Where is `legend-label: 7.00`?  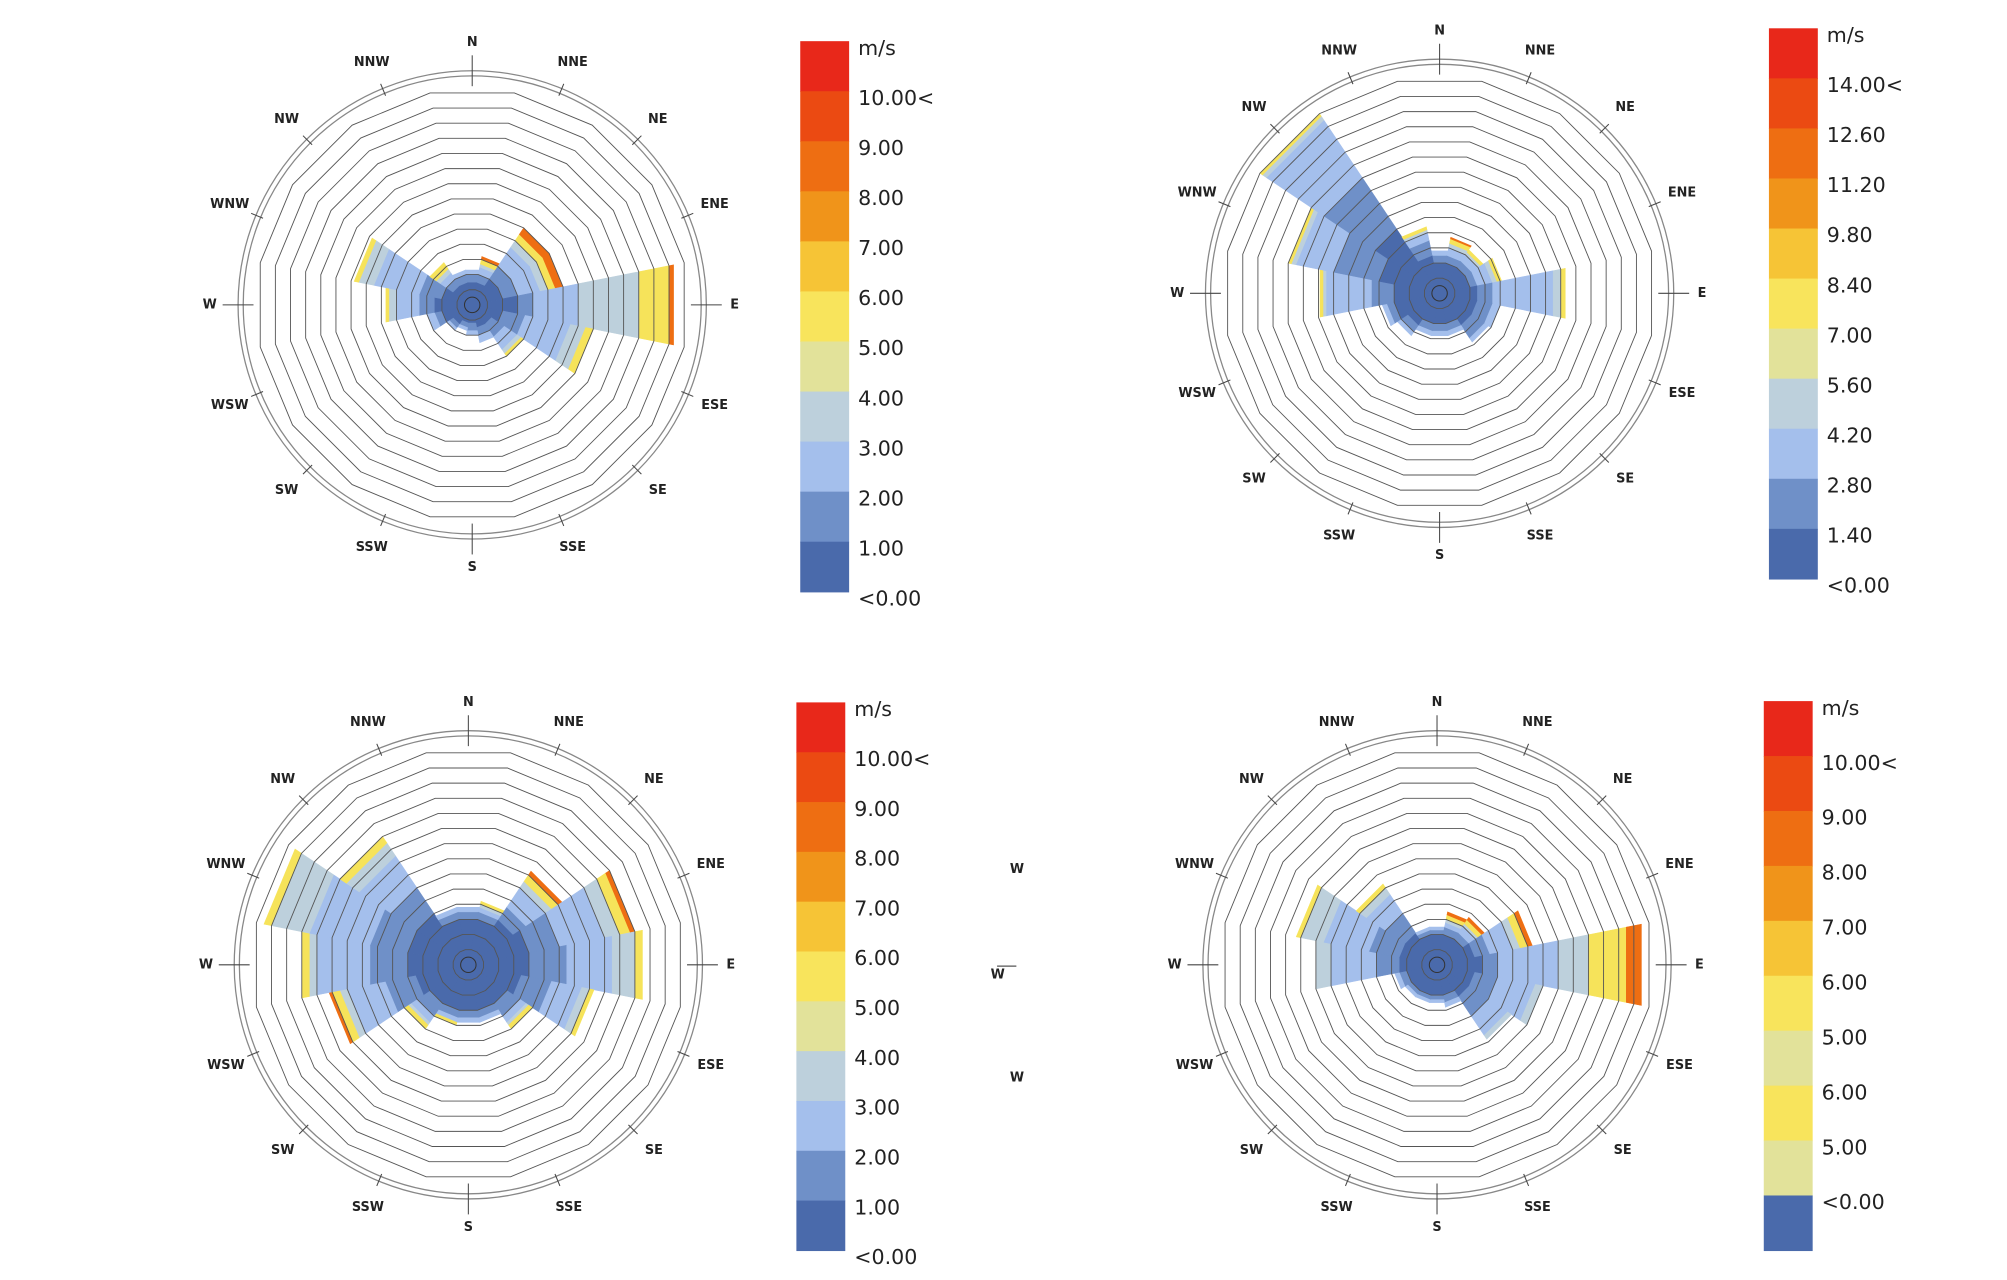 legend-label: 7.00 is located at coordinates (1845, 928).